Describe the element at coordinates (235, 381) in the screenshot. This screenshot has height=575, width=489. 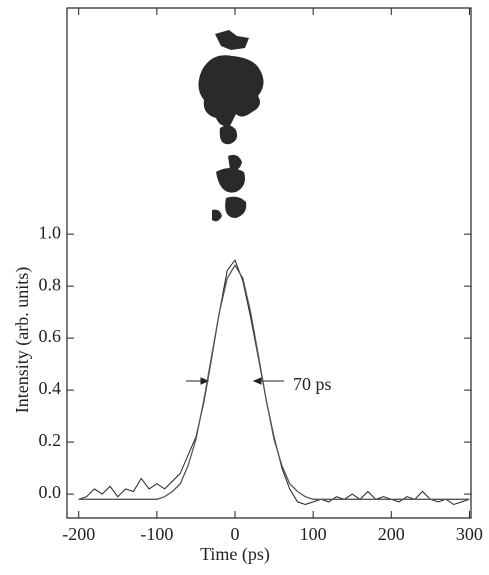
I see `fwhm-arrows` at that location.